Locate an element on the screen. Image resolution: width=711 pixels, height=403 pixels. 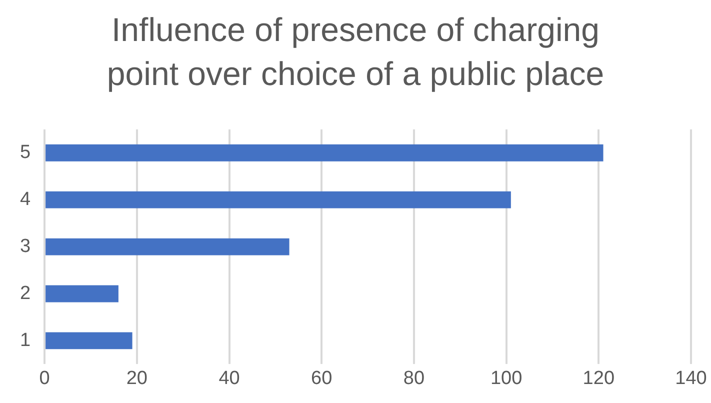
x-tick-label: 120 is located at coordinates (598, 378).